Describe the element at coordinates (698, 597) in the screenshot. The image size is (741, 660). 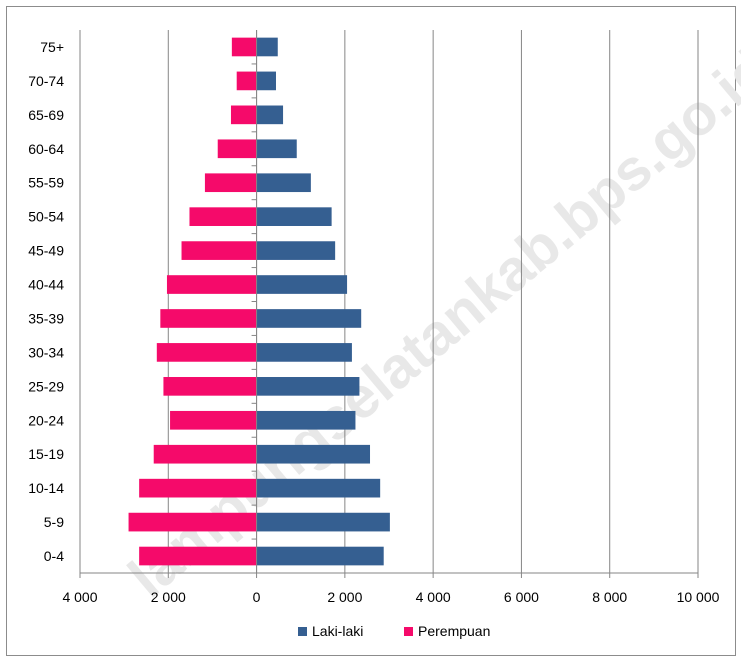
I see `x-tick-label: 10 000` at that location.